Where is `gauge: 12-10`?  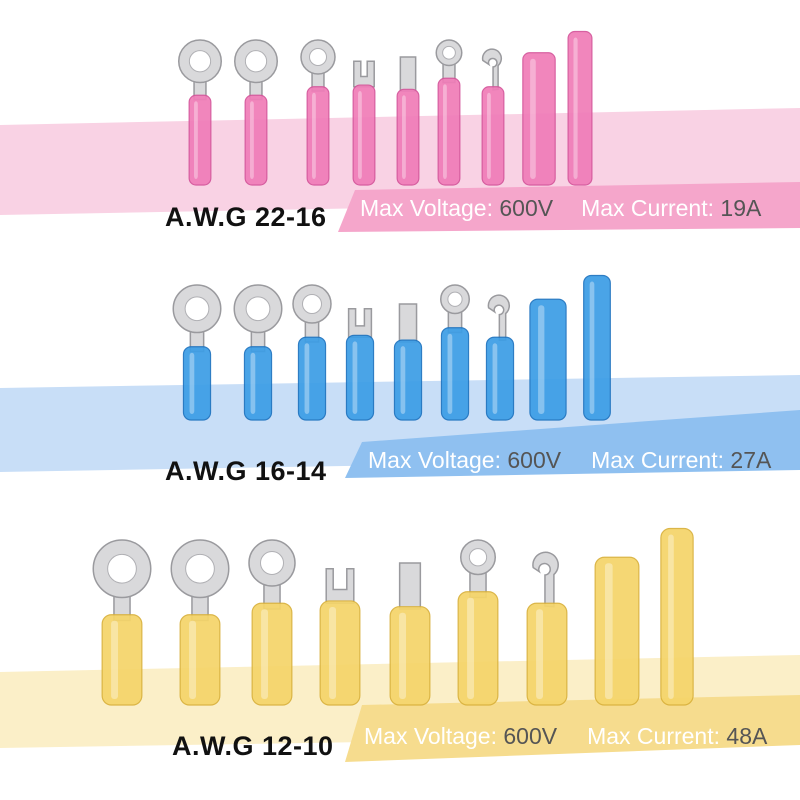 gauge: 12-10 is located at coordinates (298, 746).